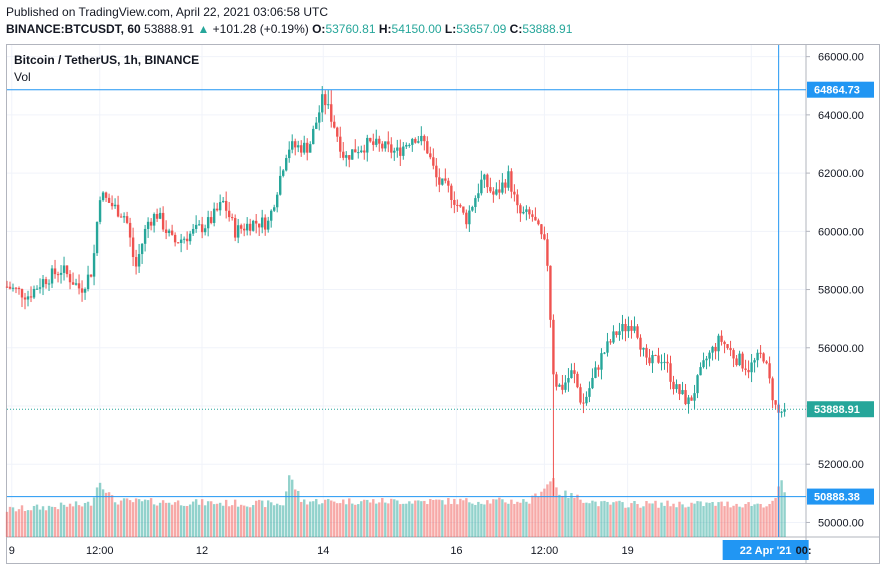 Image resolution: width=886 pixels, height=572 pixels. Describe the element at coordinates (766, 551) in the screenshot. I see `crosshair-time-label: 22 Apr '21` at that location.